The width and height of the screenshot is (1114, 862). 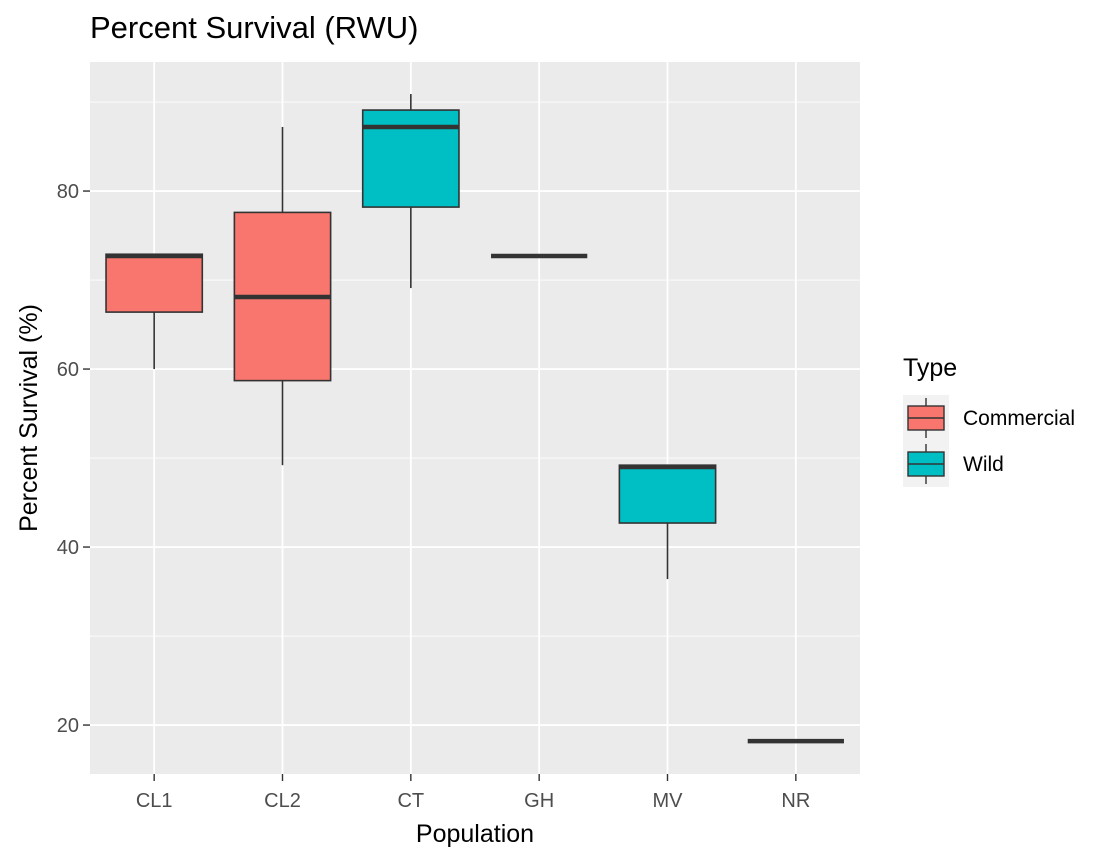 What do you see at coordinates (475, 834) in the screenshot?
I see `x-axis-title: Population` at bounding box center [475, 834].